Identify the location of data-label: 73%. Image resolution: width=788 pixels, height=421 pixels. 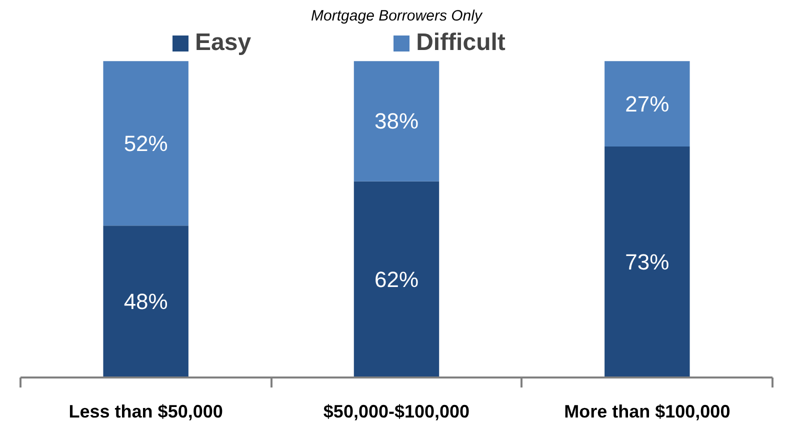
(647, 262).